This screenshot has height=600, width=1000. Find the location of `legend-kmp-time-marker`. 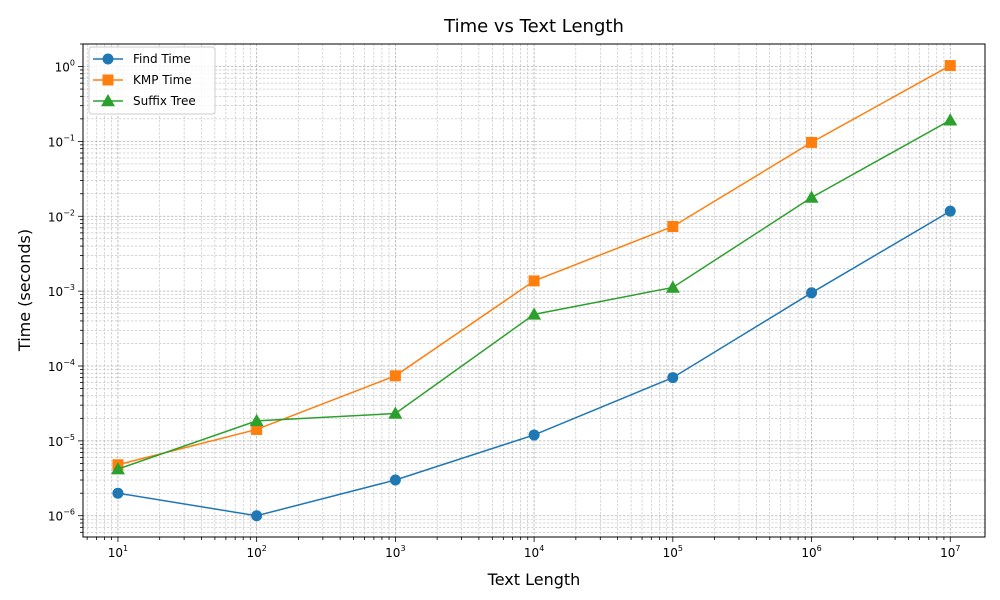

legend-kmp-time-marker is located at coordinates (108, 80).